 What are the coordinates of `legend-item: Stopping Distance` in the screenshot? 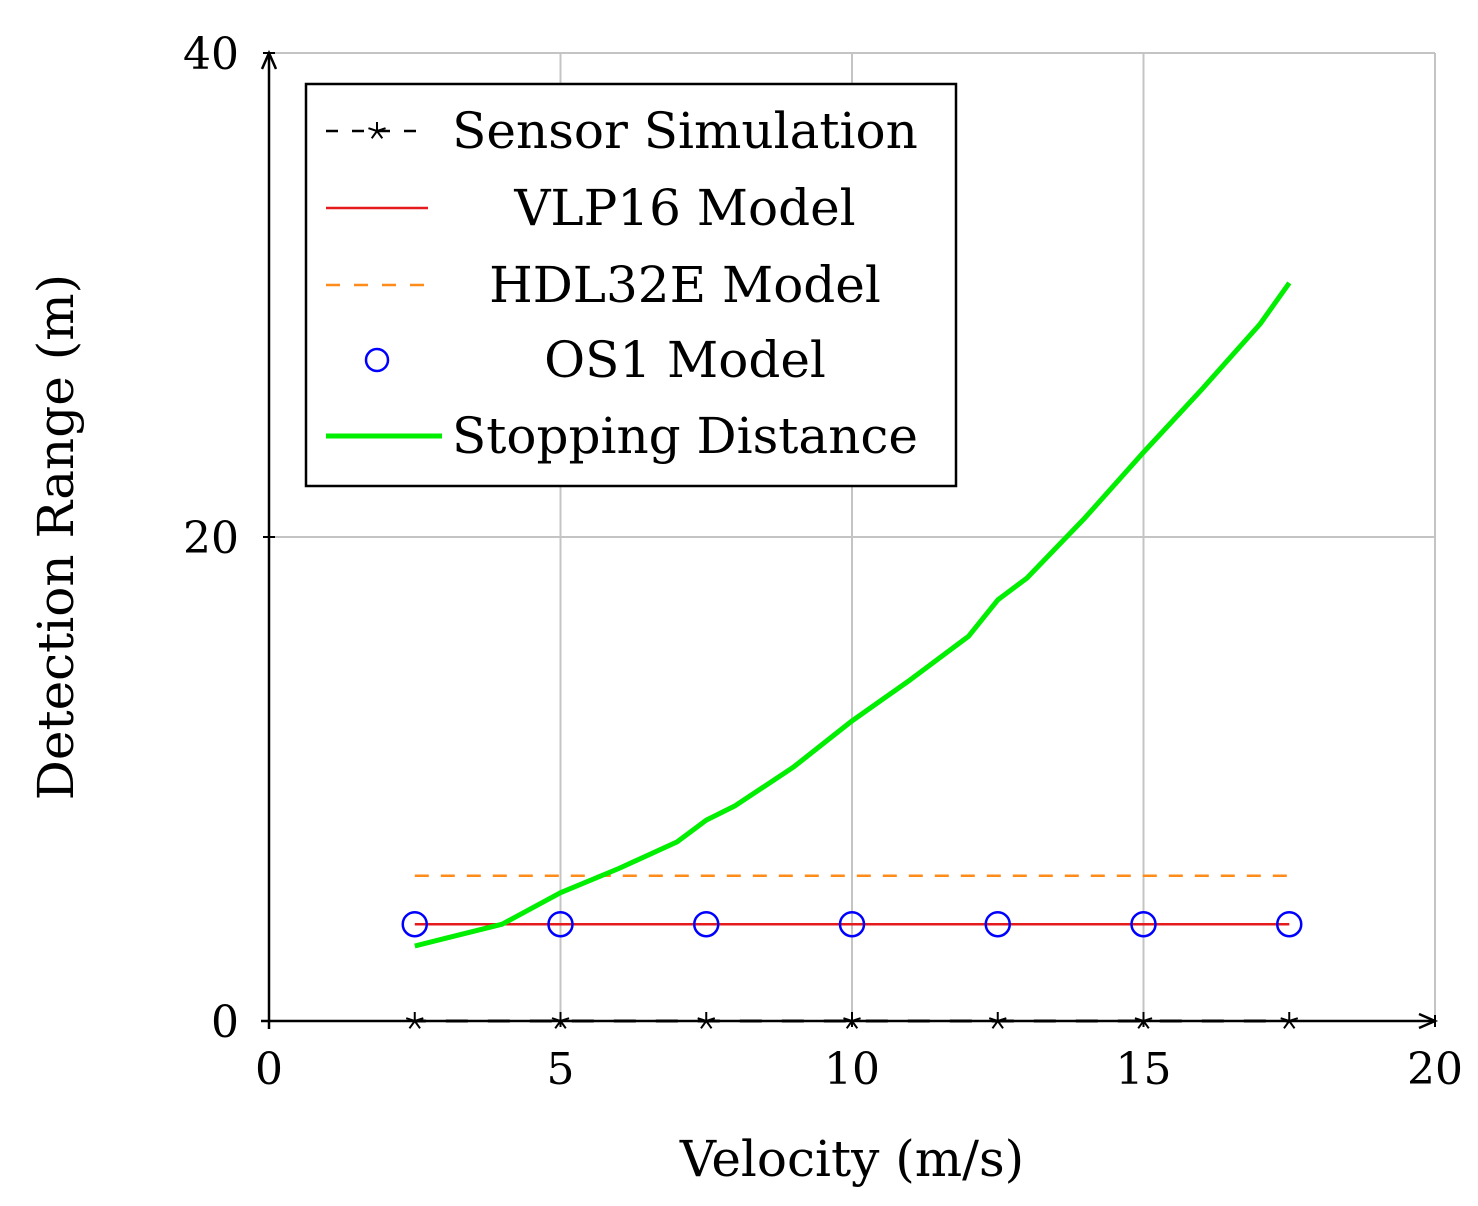 It's located at (622, 436).